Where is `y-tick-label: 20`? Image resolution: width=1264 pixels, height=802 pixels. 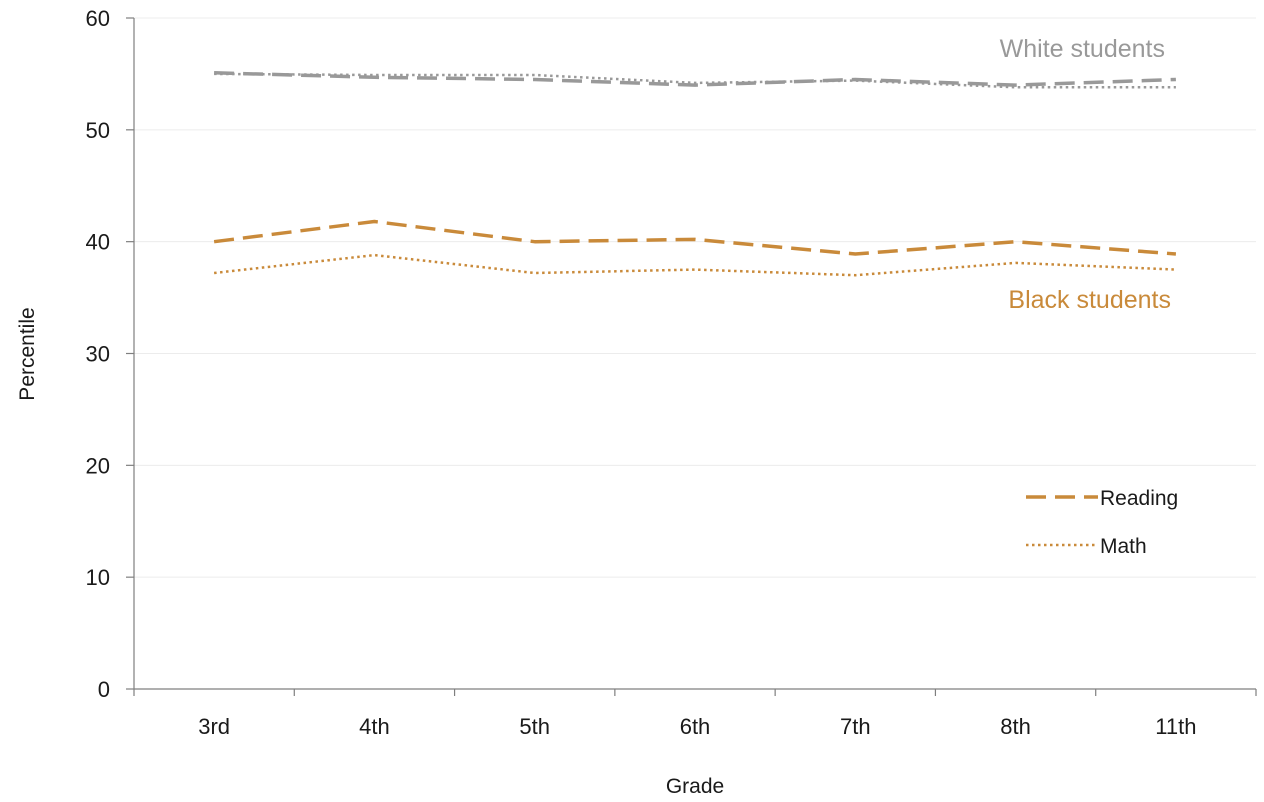 y-tick-label: 20 is located at coordinates (98, 465).